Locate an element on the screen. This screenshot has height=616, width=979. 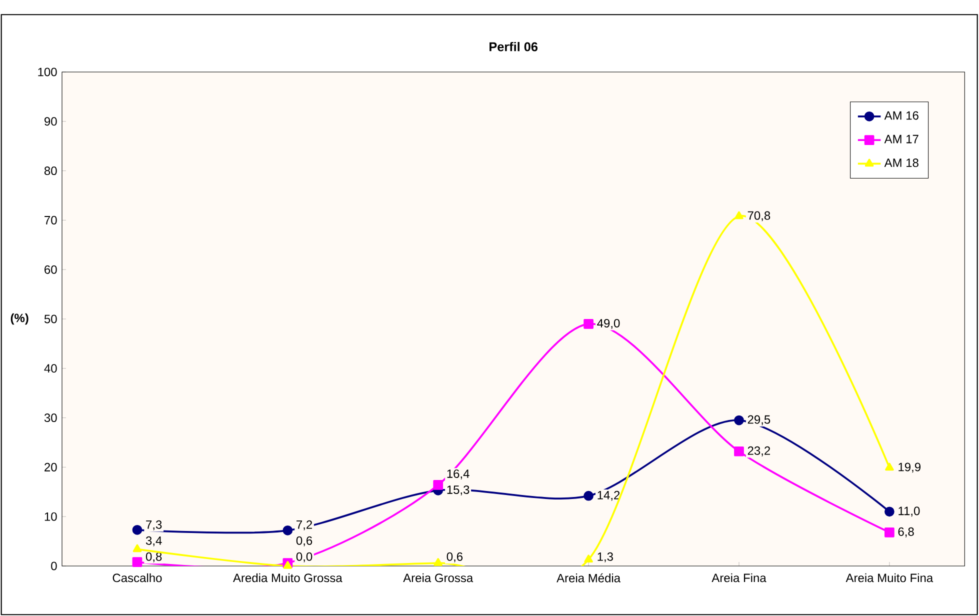
y-tick-label: 60 is located at coordinates (50, 269).